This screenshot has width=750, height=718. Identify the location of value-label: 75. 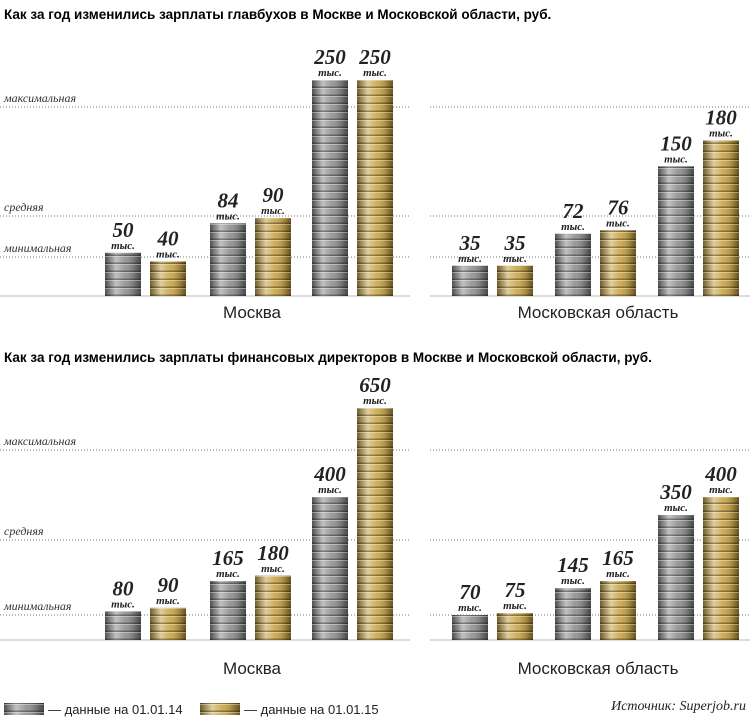
(515, 590).